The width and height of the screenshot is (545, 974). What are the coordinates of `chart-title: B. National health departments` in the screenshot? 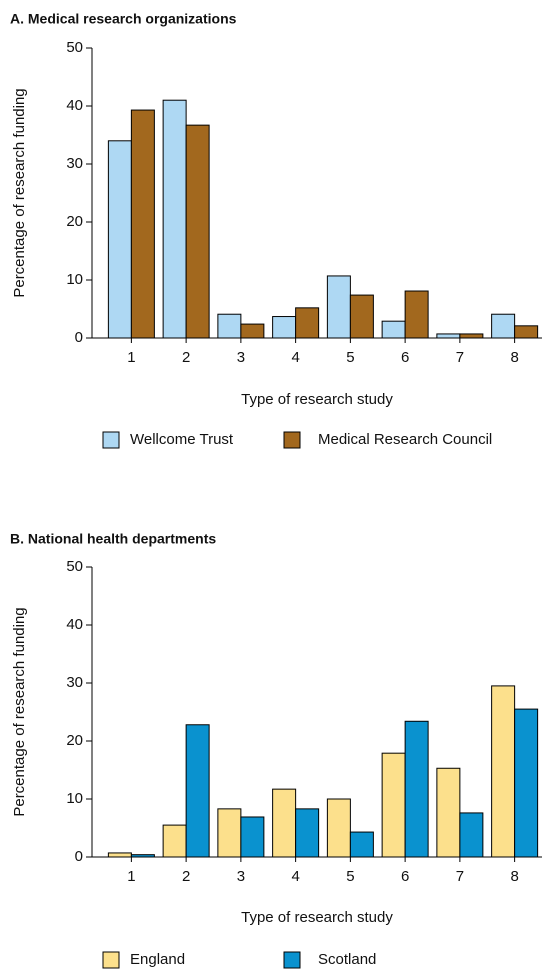 It's located at (113, 539).